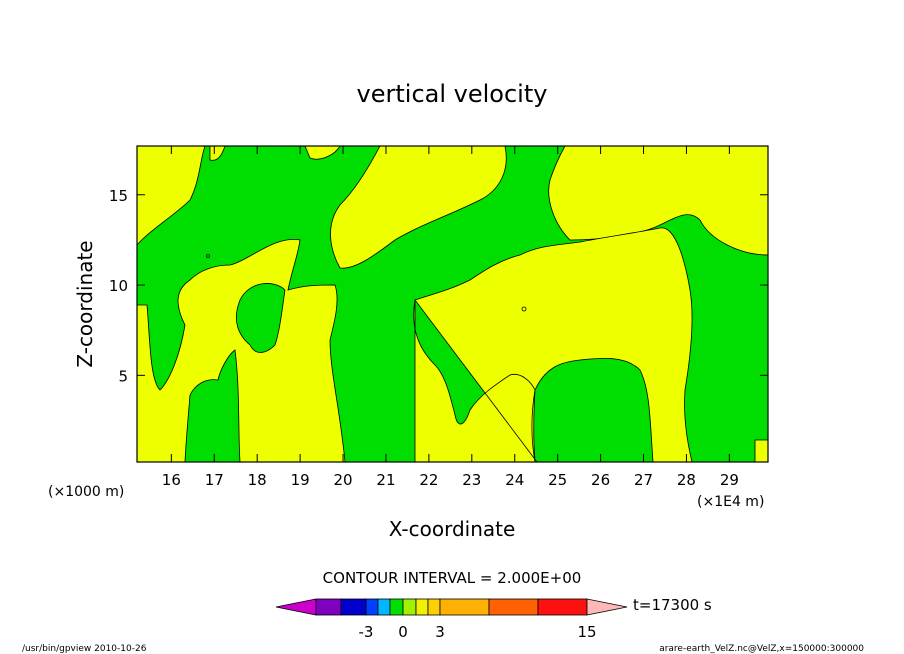 The width and height of the screenshot is (904, 654). What do you see at coordinates (300, 480) in the screenshot?
I see `x-tick-label: 19` at bounding box center [300, 480].